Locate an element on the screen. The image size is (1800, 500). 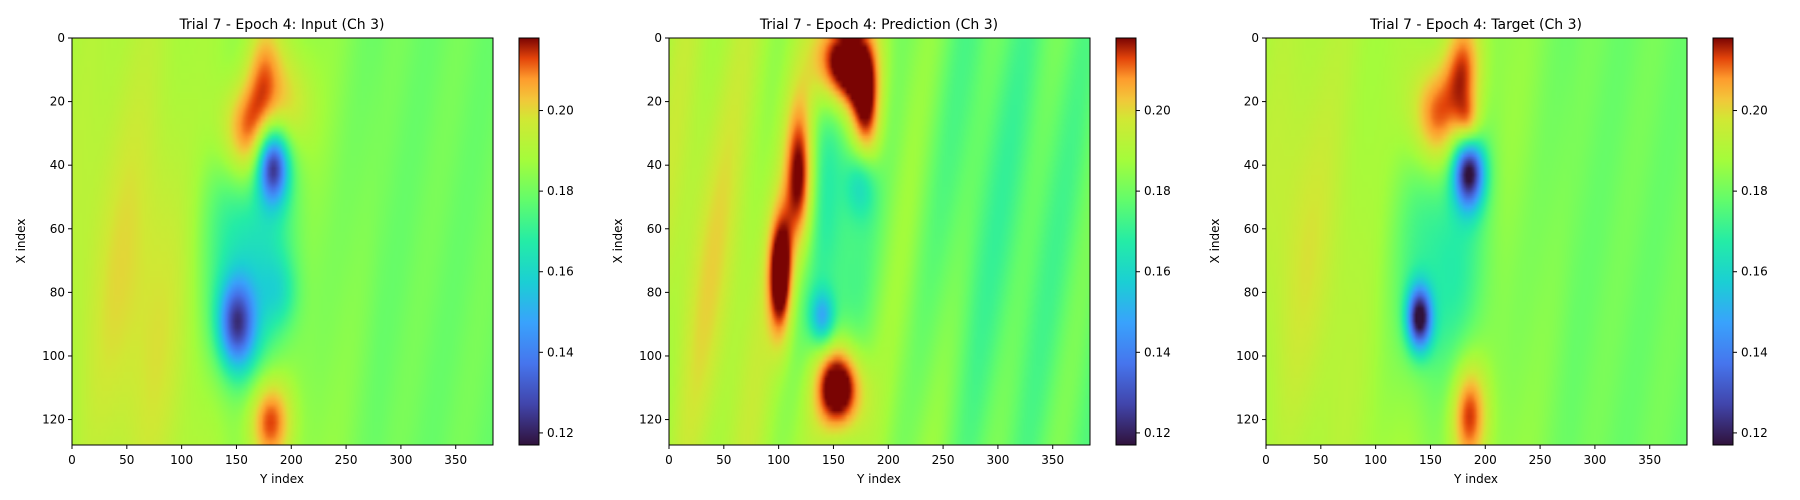
panel-title: Trial 7 - Epoch 4: Prediction (Ch 3) is located at coordinates (878, 25).